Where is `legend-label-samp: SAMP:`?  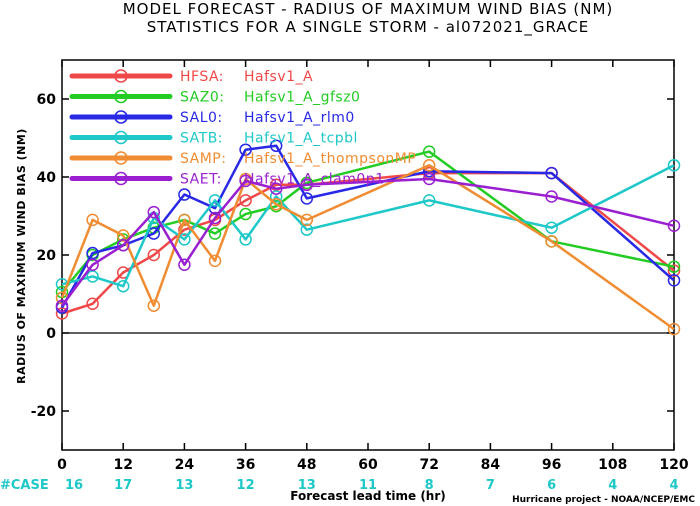 legend-label-samp: SAMP: is located at coordinates (203, 159).